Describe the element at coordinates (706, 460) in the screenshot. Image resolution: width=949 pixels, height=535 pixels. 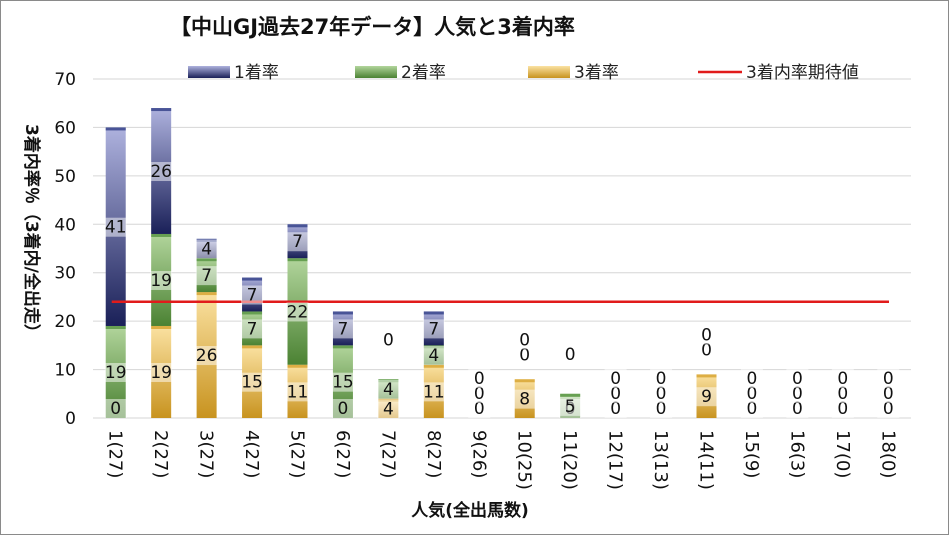
I see `x-tick-label: 14(11)` at that location.